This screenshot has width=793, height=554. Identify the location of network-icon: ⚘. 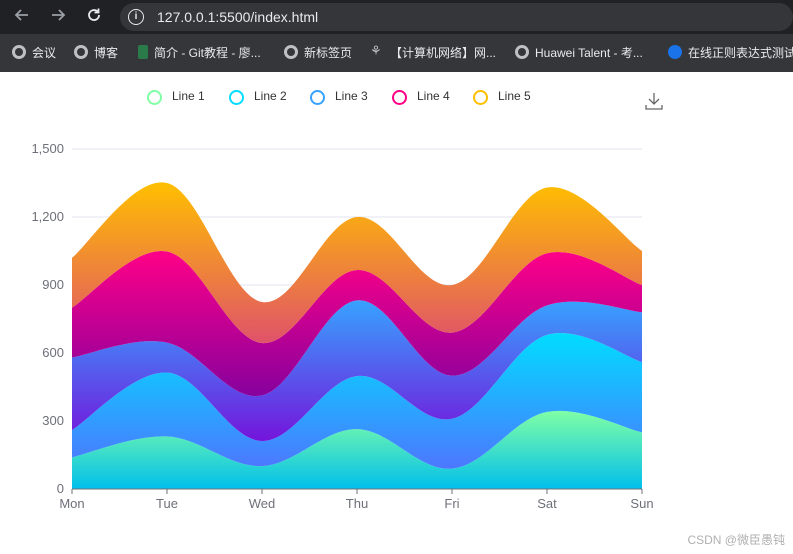
(376, 50).